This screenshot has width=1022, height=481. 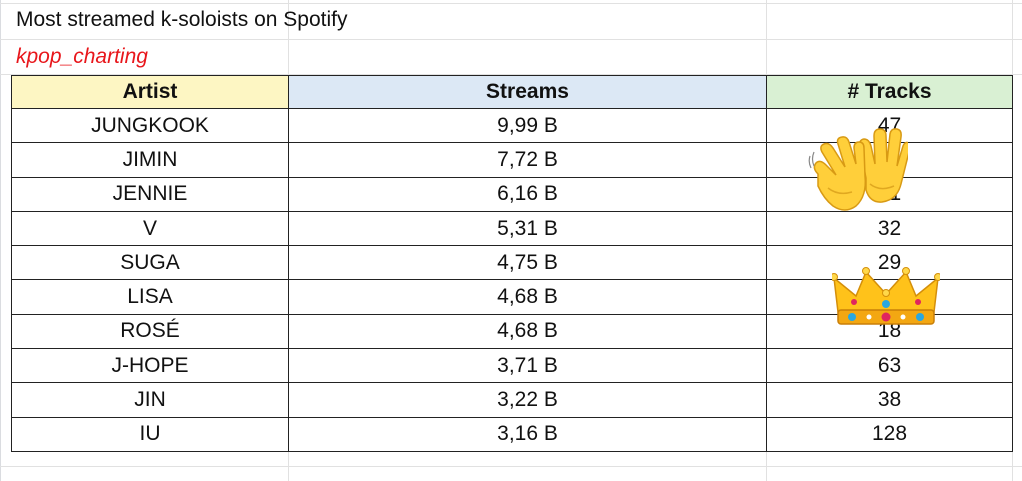 I want to click on sheet-title: Most streamed k-soloists on Spotify, so click(x=182, y=19).